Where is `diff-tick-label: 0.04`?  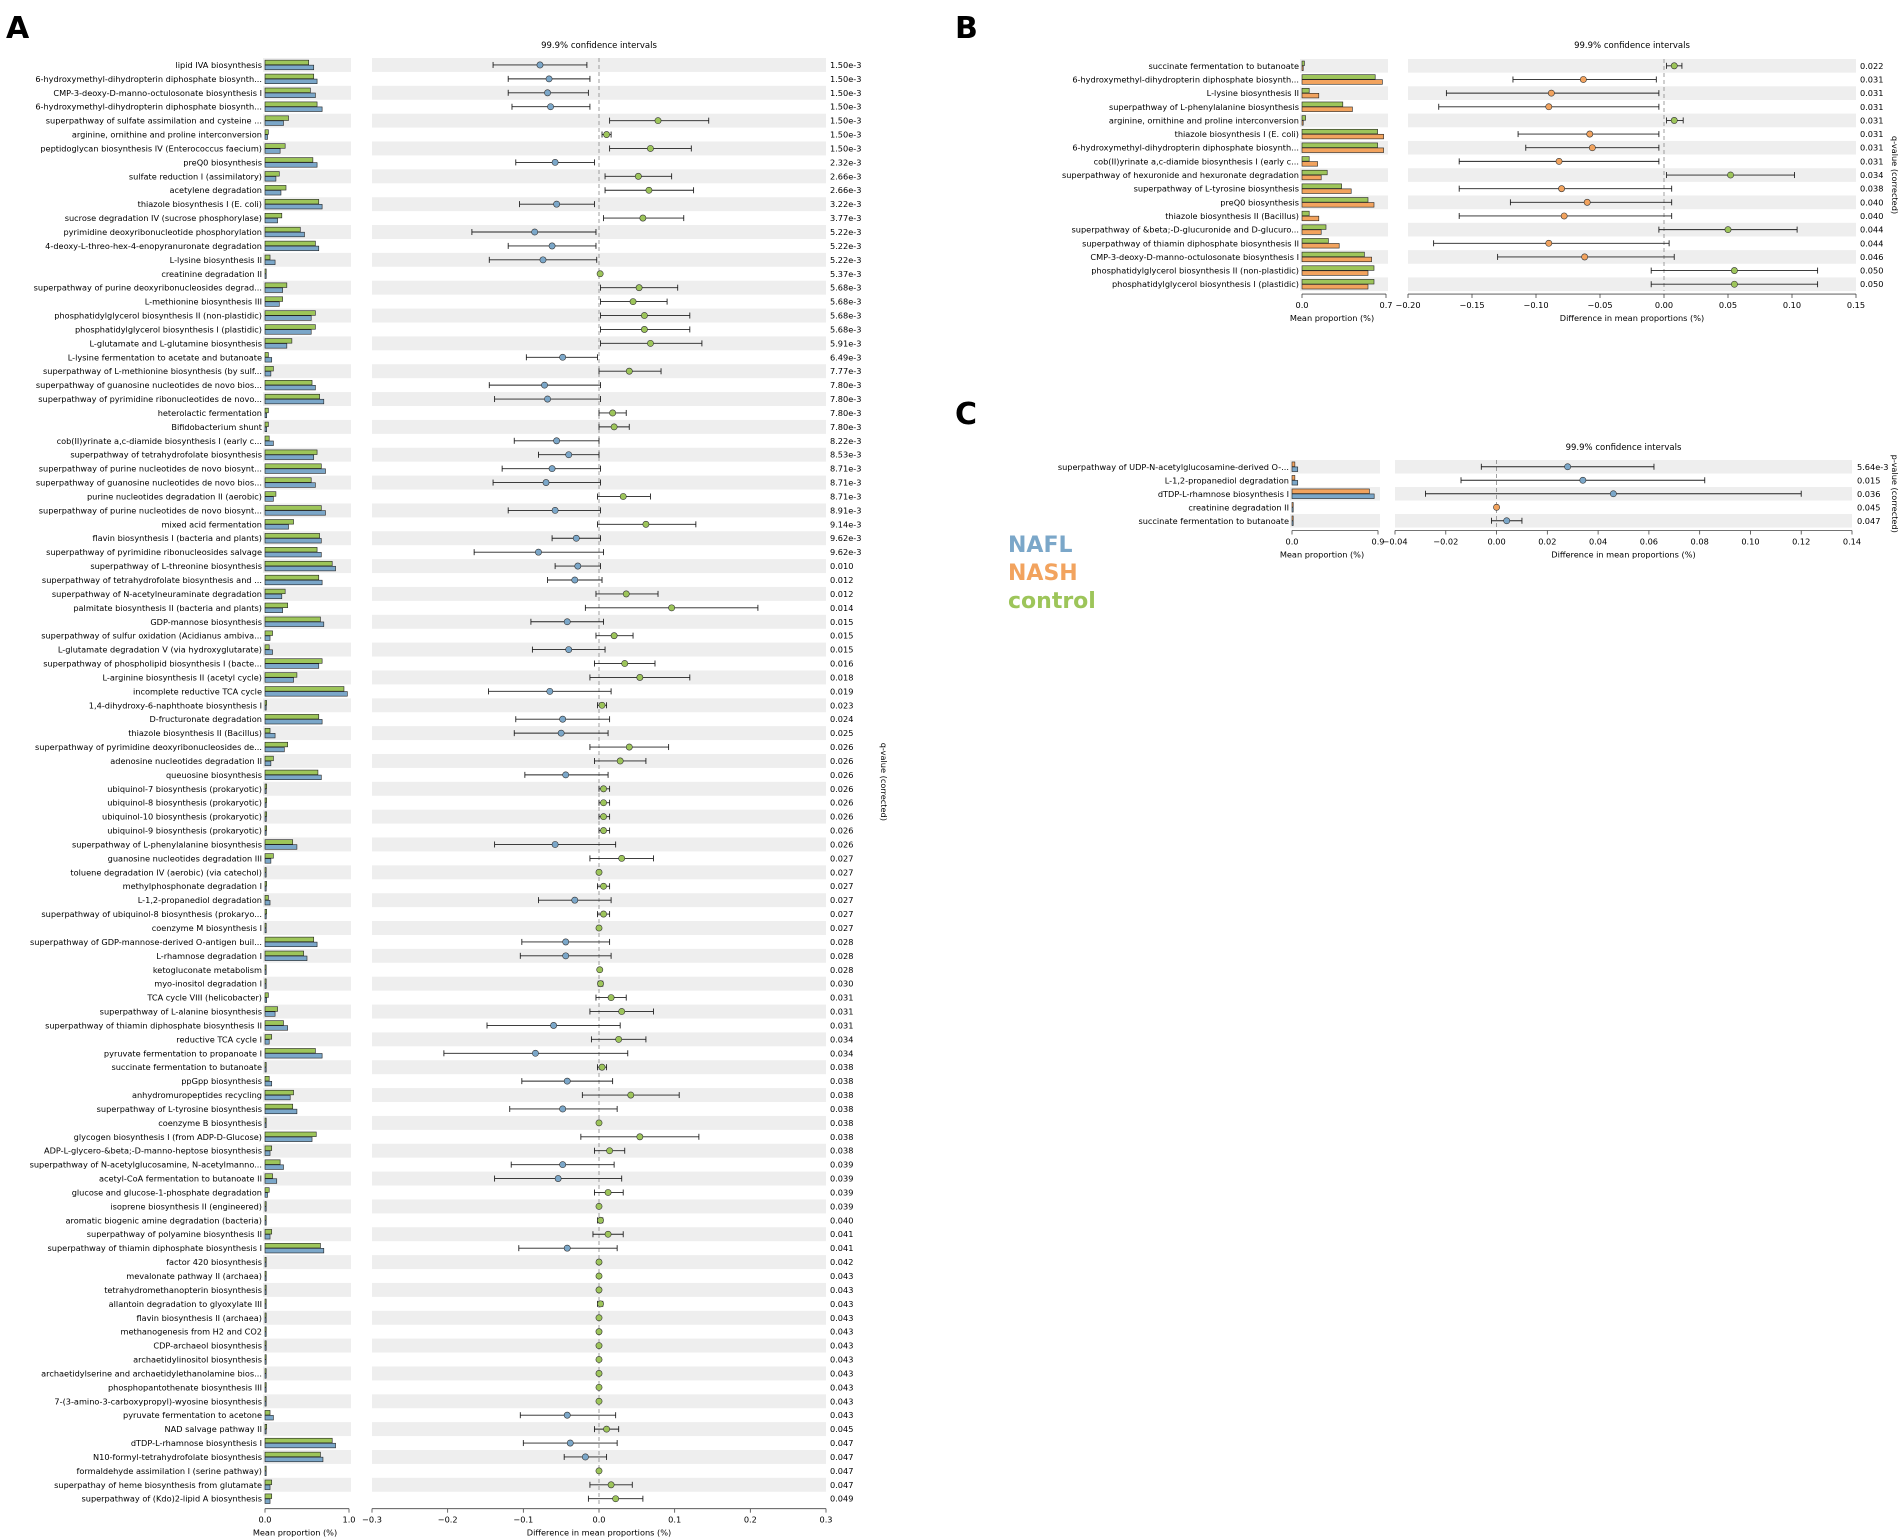
diff-tick-label: 0.04 is located at coordinates (1598, 542).